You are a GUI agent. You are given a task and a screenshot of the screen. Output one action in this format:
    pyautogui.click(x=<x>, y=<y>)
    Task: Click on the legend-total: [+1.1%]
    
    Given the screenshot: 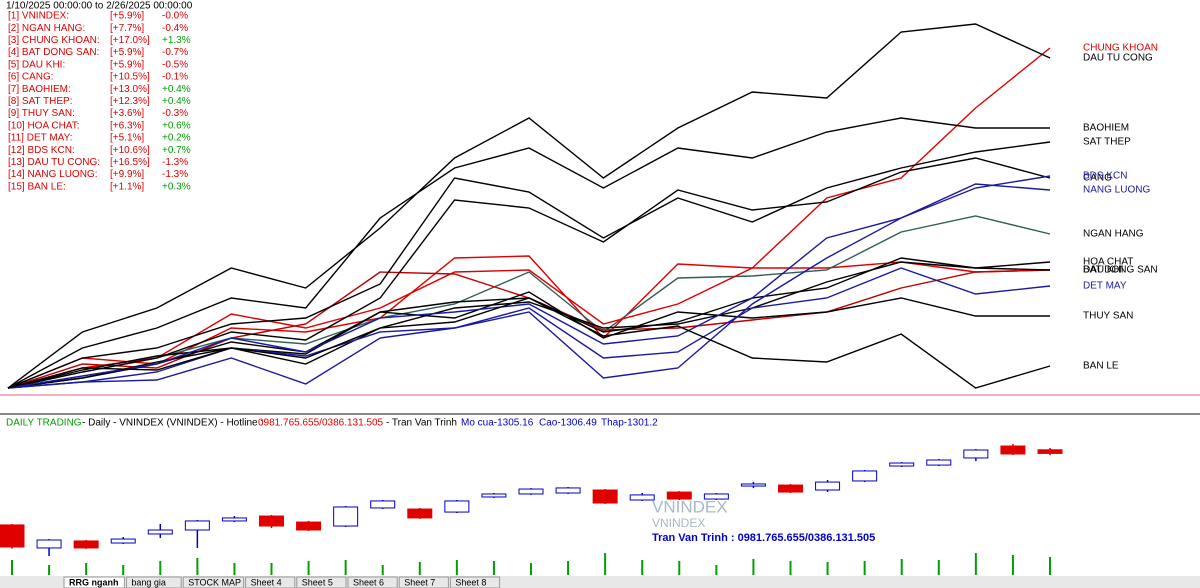 What is the action you would take?
    pyautogui.click(x=127, y=186)
    